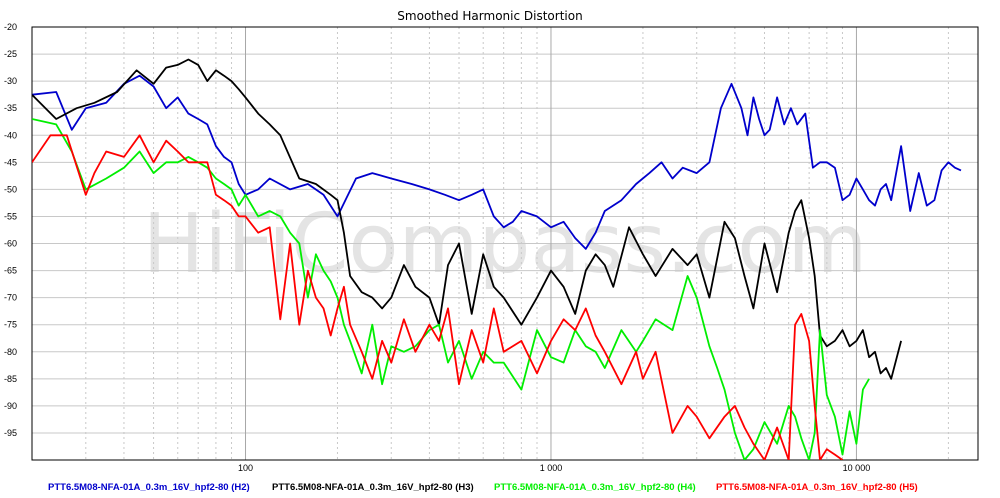 Image resolution: width=1000 pixels, height=498 pixels. What do you see at coordinates (10, 271) in the screenshot?
I see `y-tick-label: -65` at bounding box center [10, 271].